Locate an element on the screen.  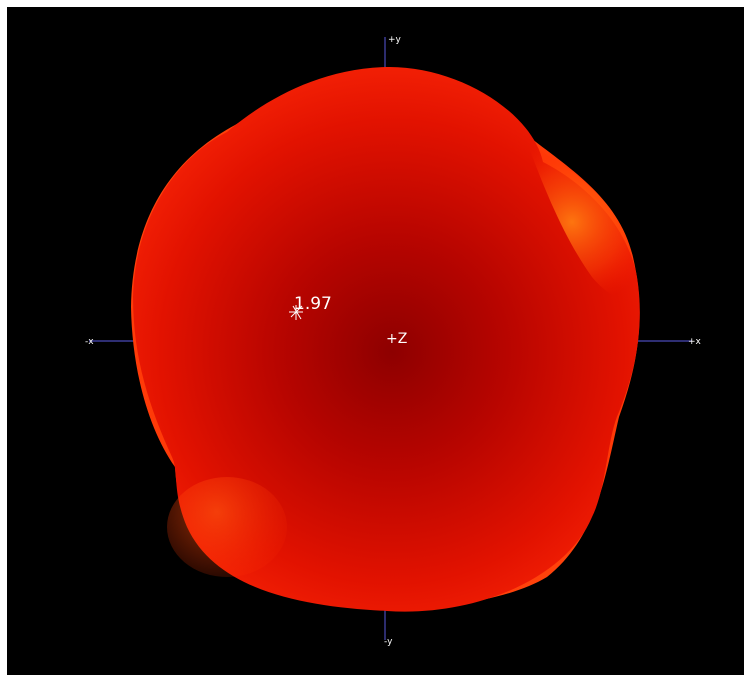
surface-orange-highlight is located at coordinates (581, 220).